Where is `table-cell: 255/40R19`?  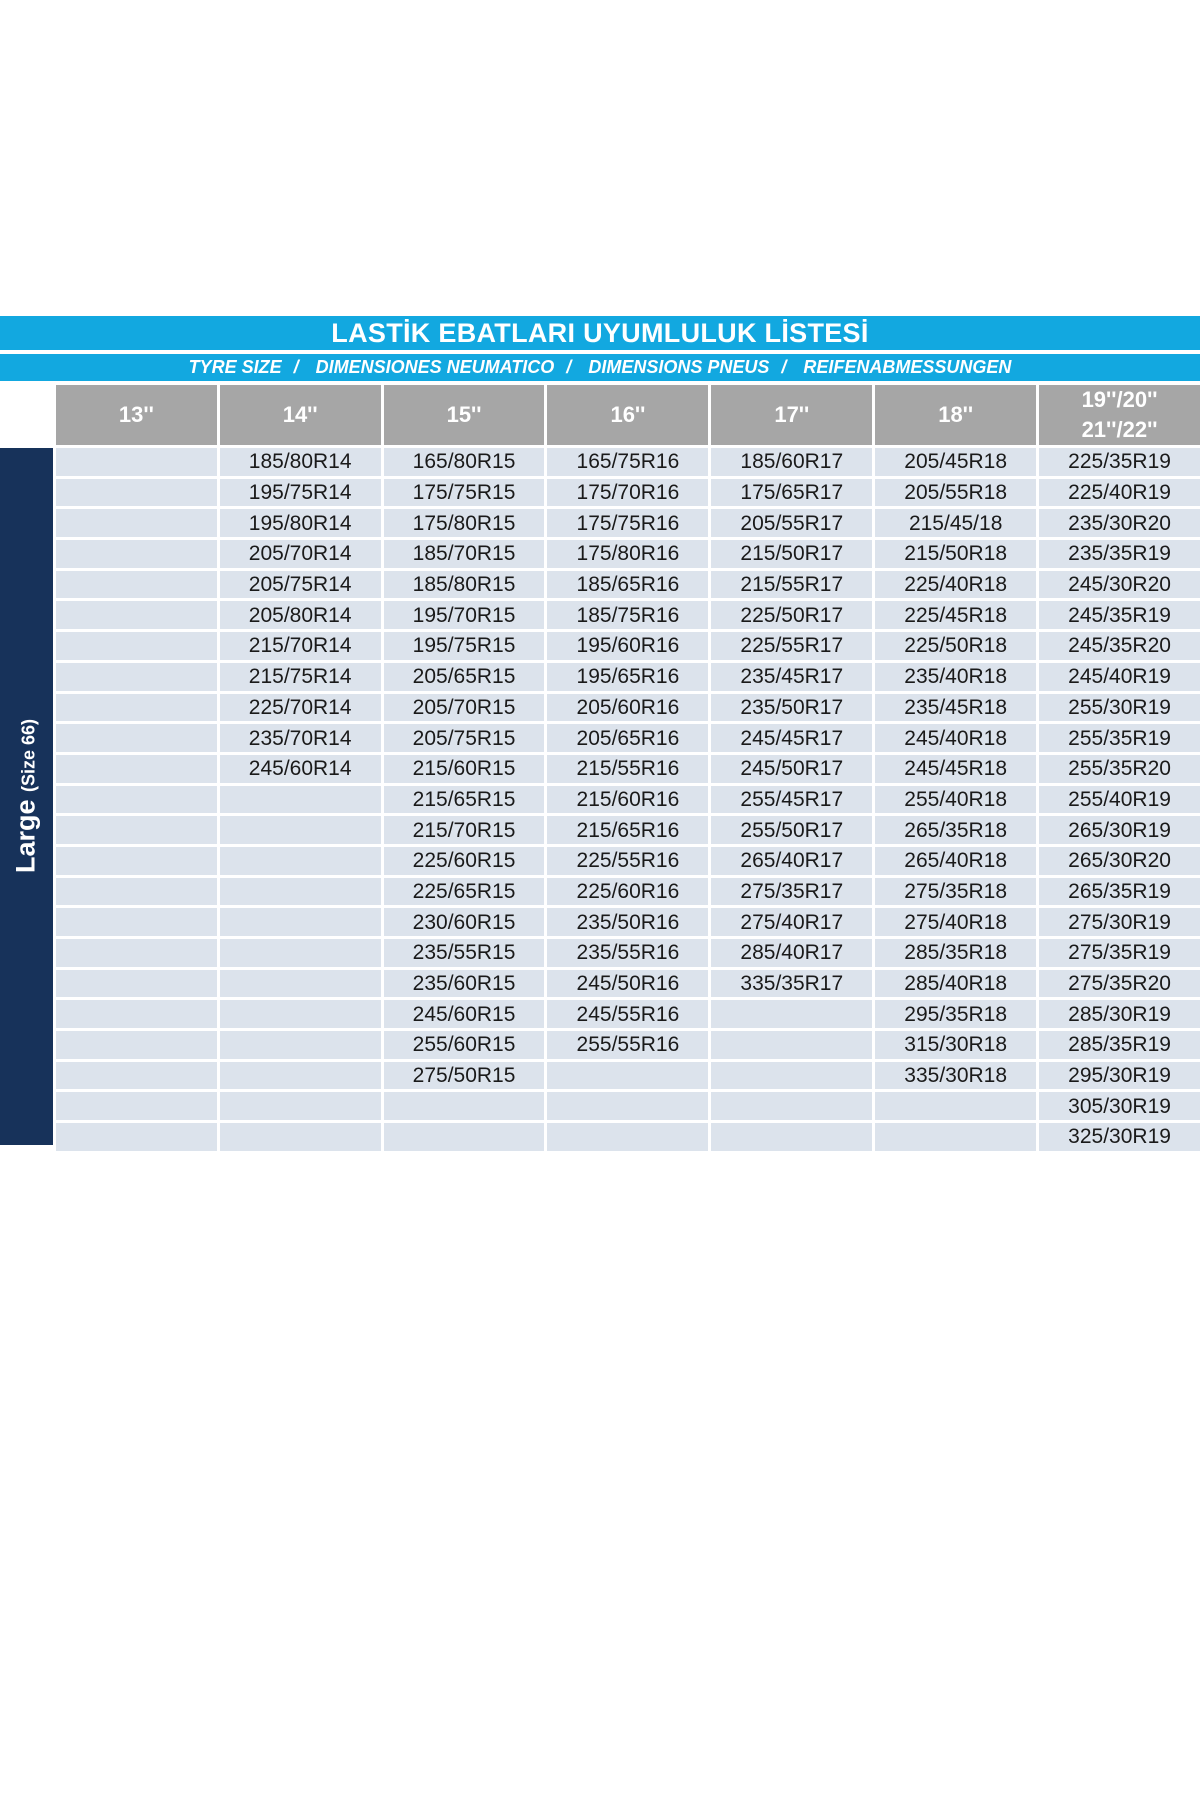 table-cell: 255/40R19 is located at coordinates (1119, 799).